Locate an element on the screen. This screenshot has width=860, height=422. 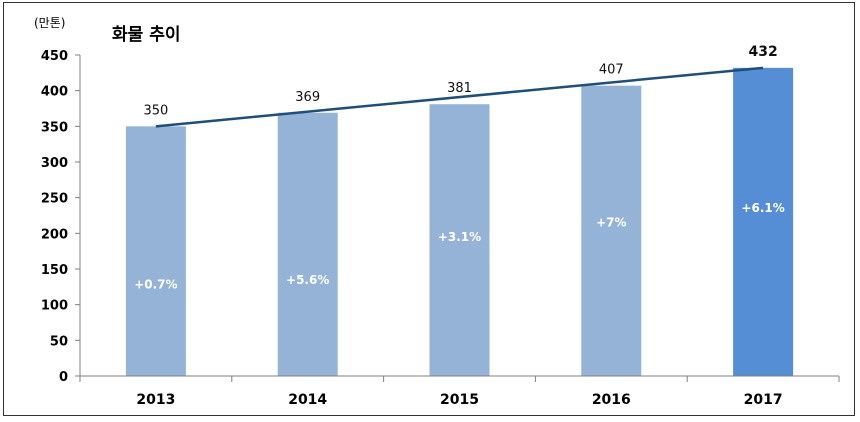
value-label: 381 is located at coordinates (459, 88).